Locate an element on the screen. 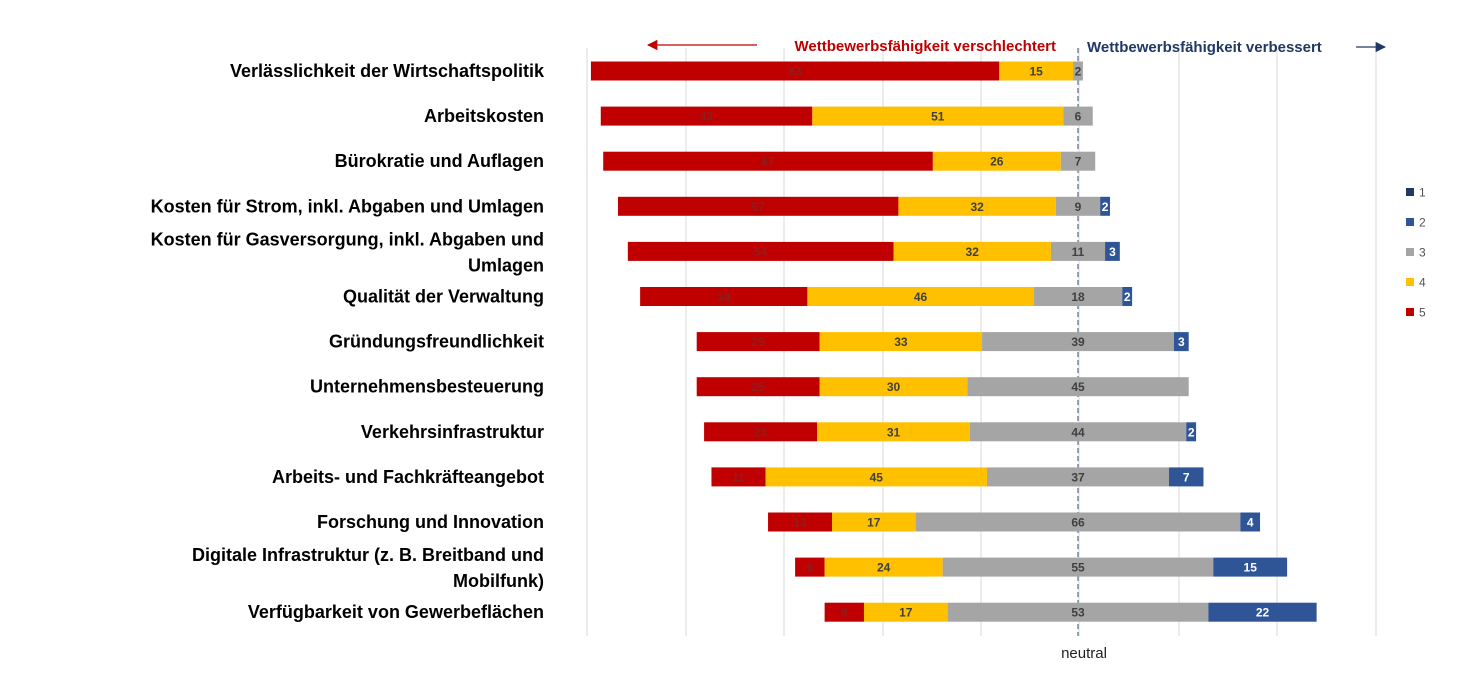 The image size is (1483, 690). data-label: 30 is located at coordinates (894, 387).